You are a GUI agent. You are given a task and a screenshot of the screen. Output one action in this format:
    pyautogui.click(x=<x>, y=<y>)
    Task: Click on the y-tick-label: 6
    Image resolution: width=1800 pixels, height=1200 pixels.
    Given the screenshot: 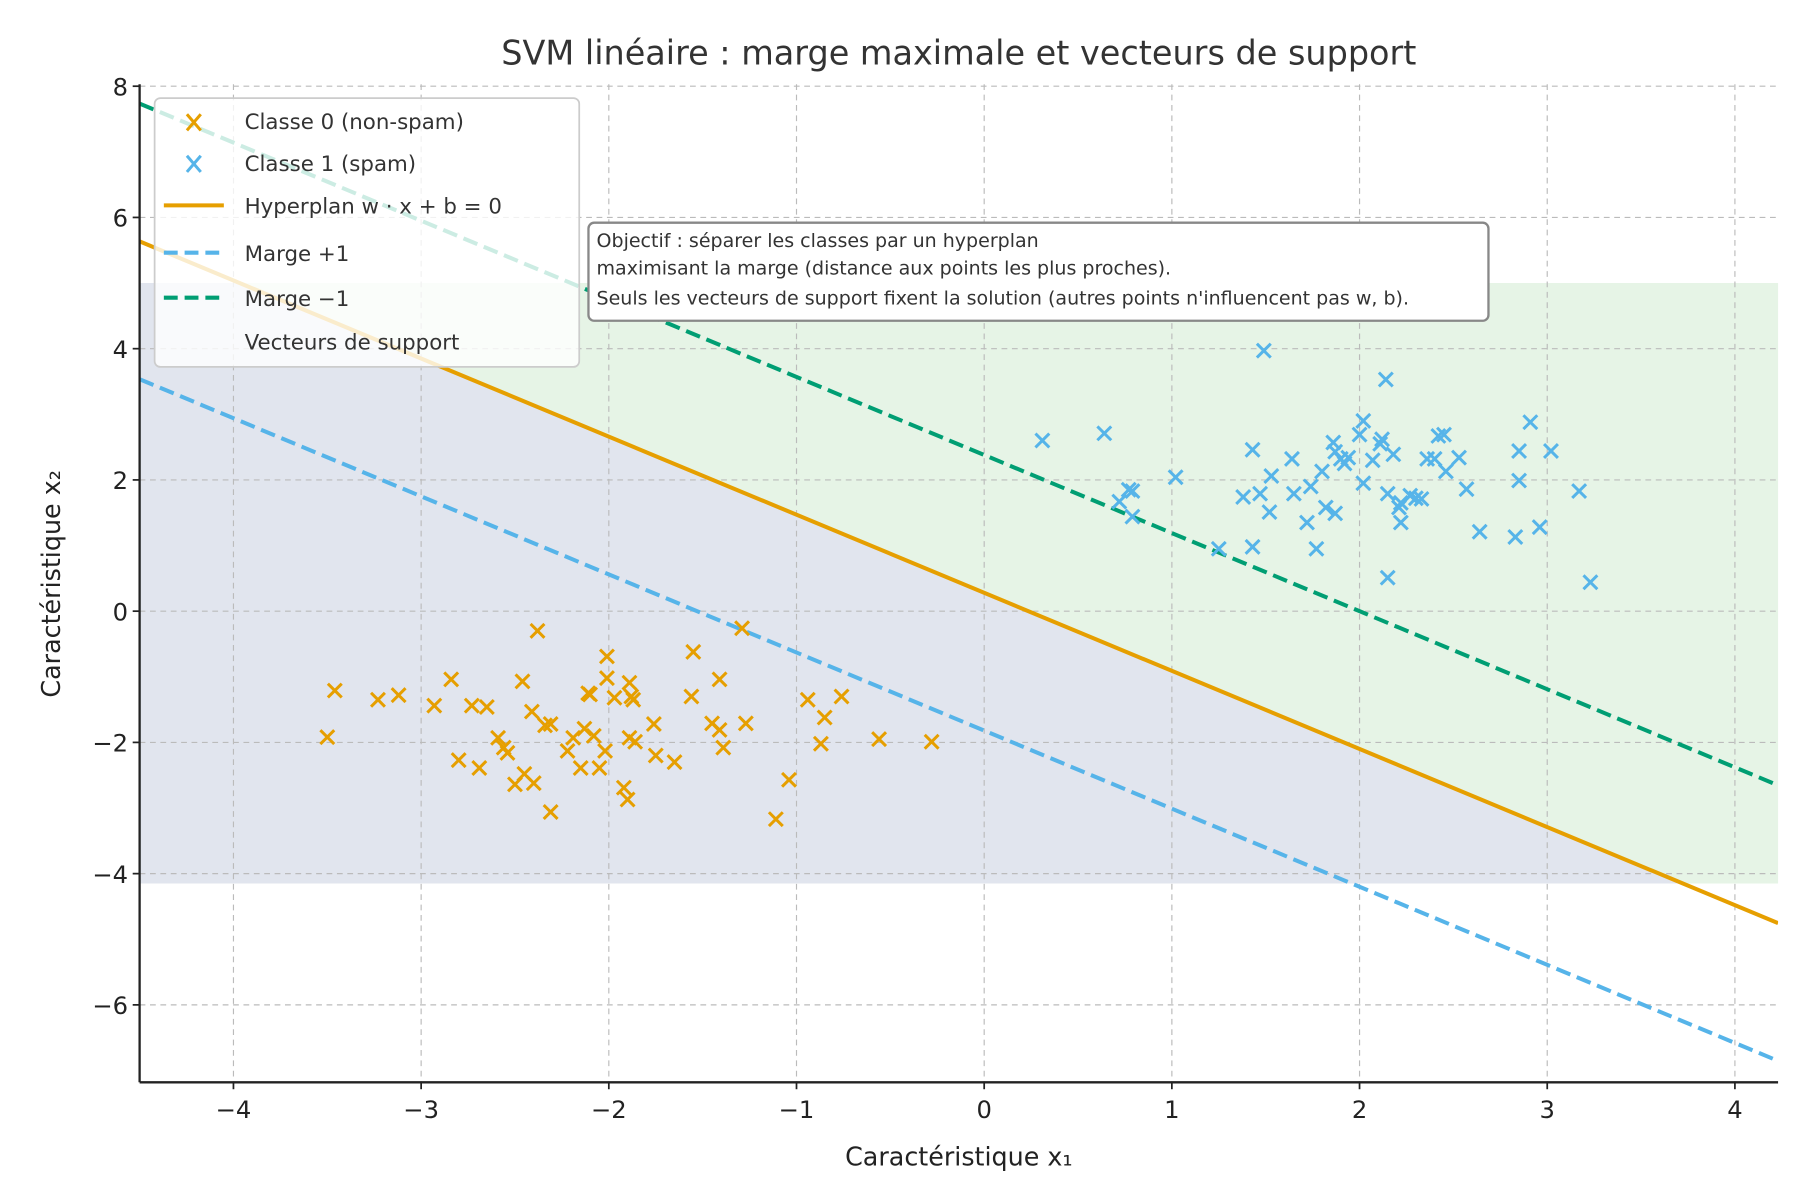 What is the action you would take?
    pyautogui.click(x=120, y=219)
    